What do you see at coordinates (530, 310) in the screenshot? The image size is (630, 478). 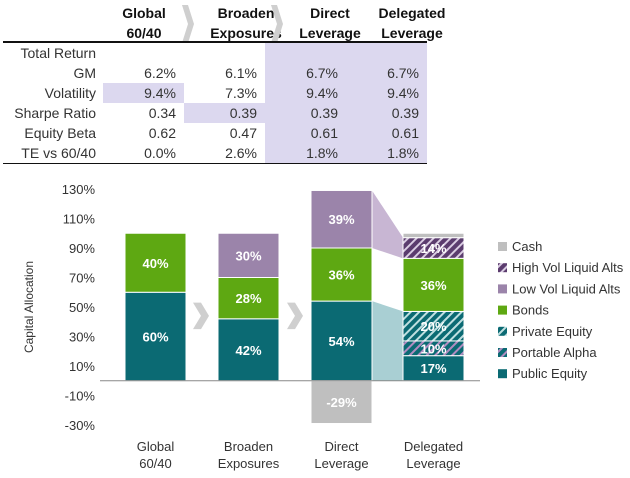 I see `legend-label: Bonds` at bounding box center [530, 310].